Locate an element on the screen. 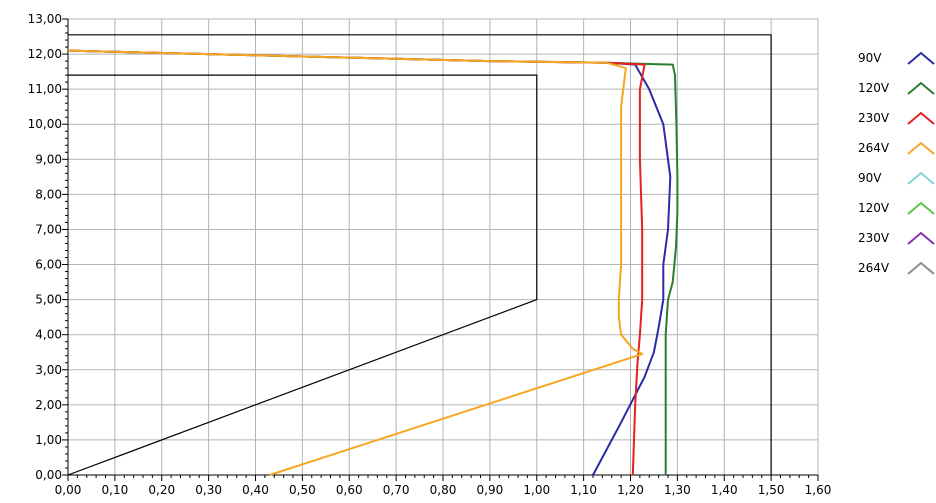  x-tick-label: 0,80 is located at coordinates (443, 490).